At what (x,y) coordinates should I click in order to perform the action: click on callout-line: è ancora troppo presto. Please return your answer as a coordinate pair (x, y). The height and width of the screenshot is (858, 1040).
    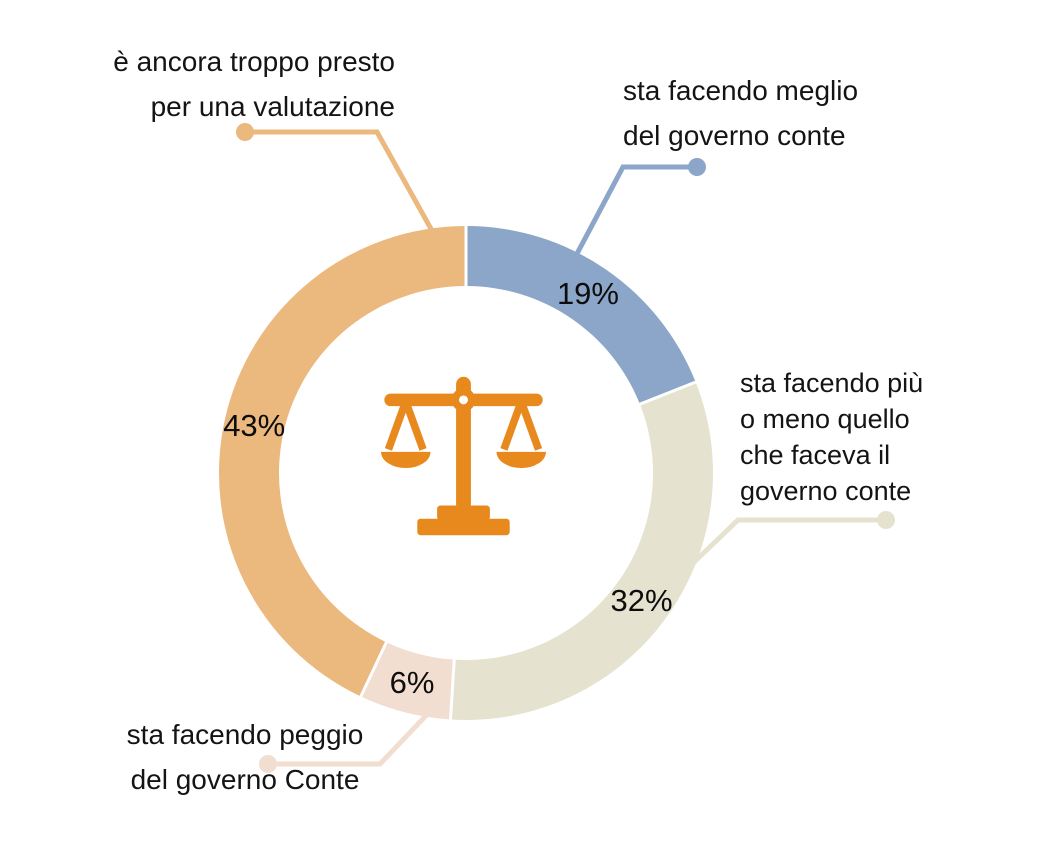
    Looking at the image, I should click on (254, 61).